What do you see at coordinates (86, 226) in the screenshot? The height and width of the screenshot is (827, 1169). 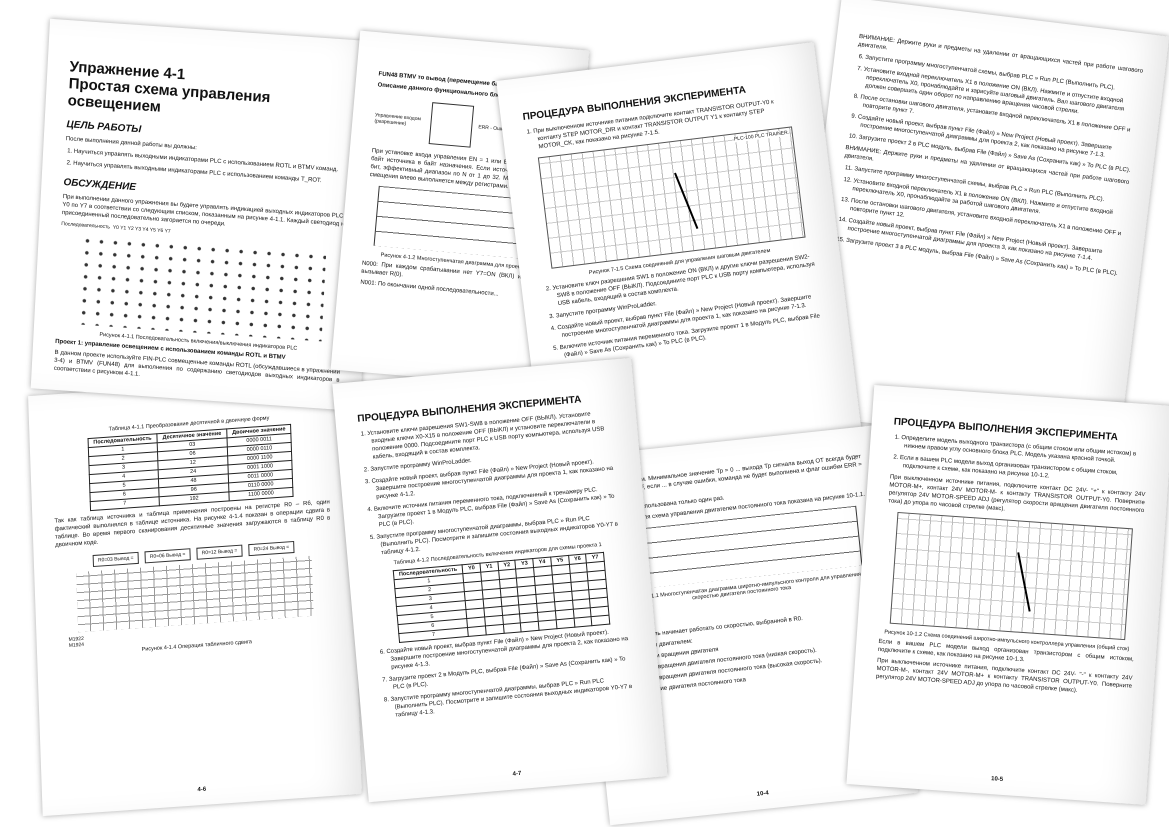 I see `fig-label: Последовательность` at bounding box center [86, 226].